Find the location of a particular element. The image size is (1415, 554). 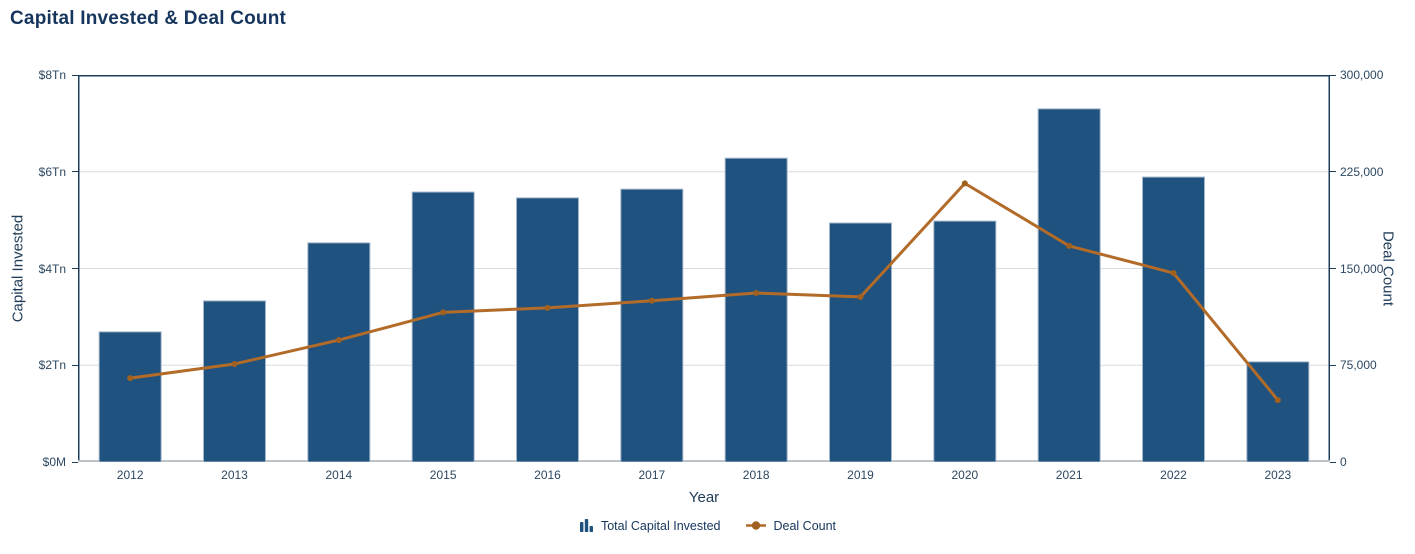

legend-item-total-capital-invested: Total Capital Invested is located at coordinates (650, 525).